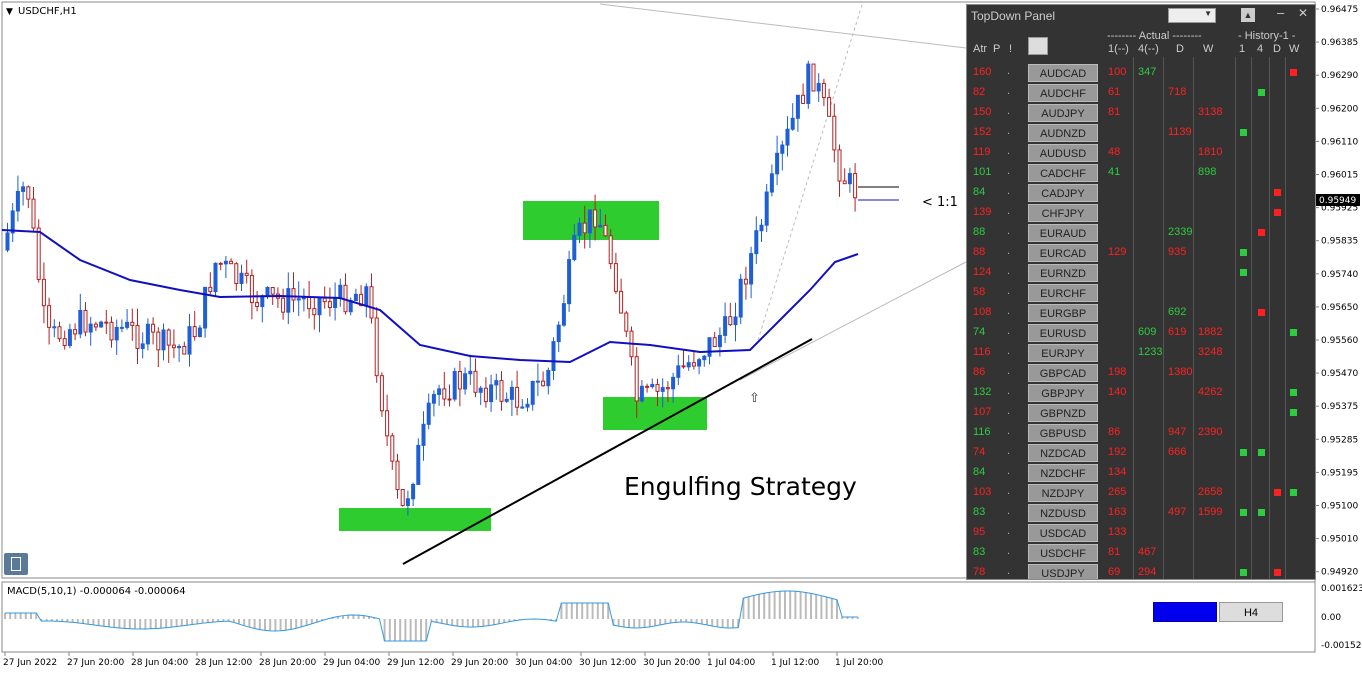  I want to click on row-actual-d: 718, so click(1177, 92).